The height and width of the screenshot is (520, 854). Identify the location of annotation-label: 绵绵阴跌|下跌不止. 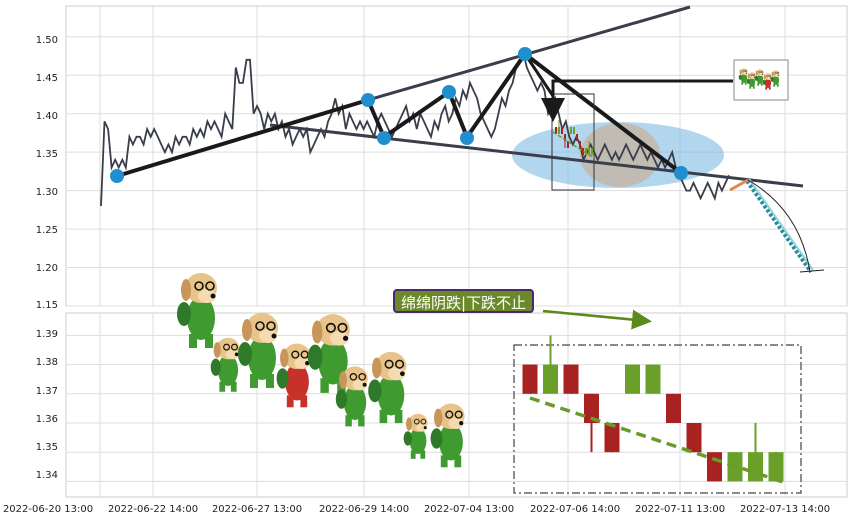
(464, 301).